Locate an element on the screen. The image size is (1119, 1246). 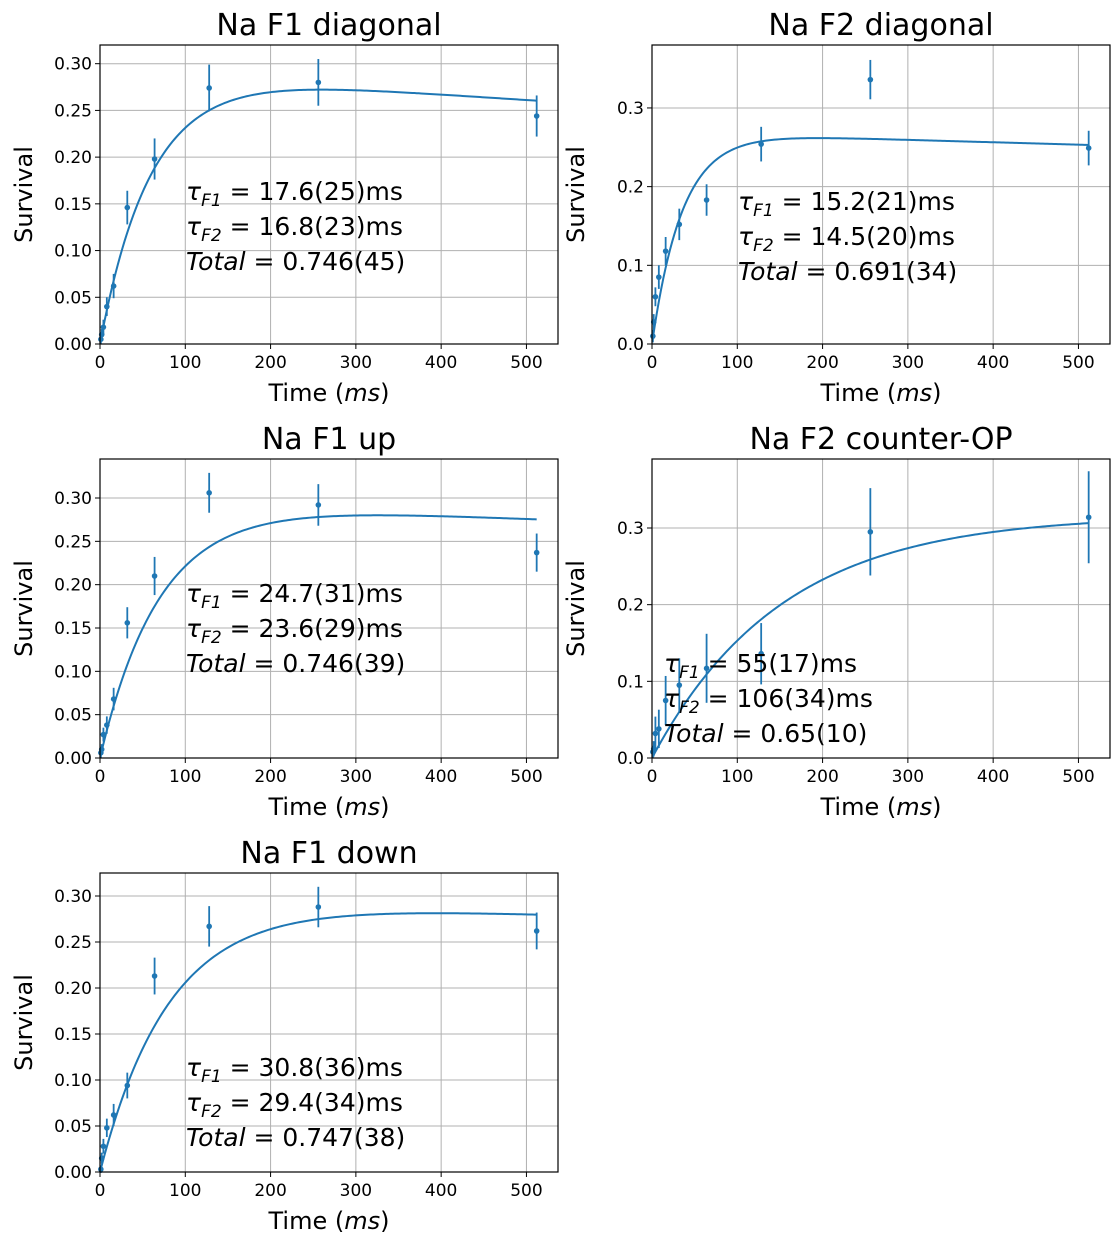
fit-annotation-line: τF2 = 16.8(23)ms is located at coordinates (294, 229).